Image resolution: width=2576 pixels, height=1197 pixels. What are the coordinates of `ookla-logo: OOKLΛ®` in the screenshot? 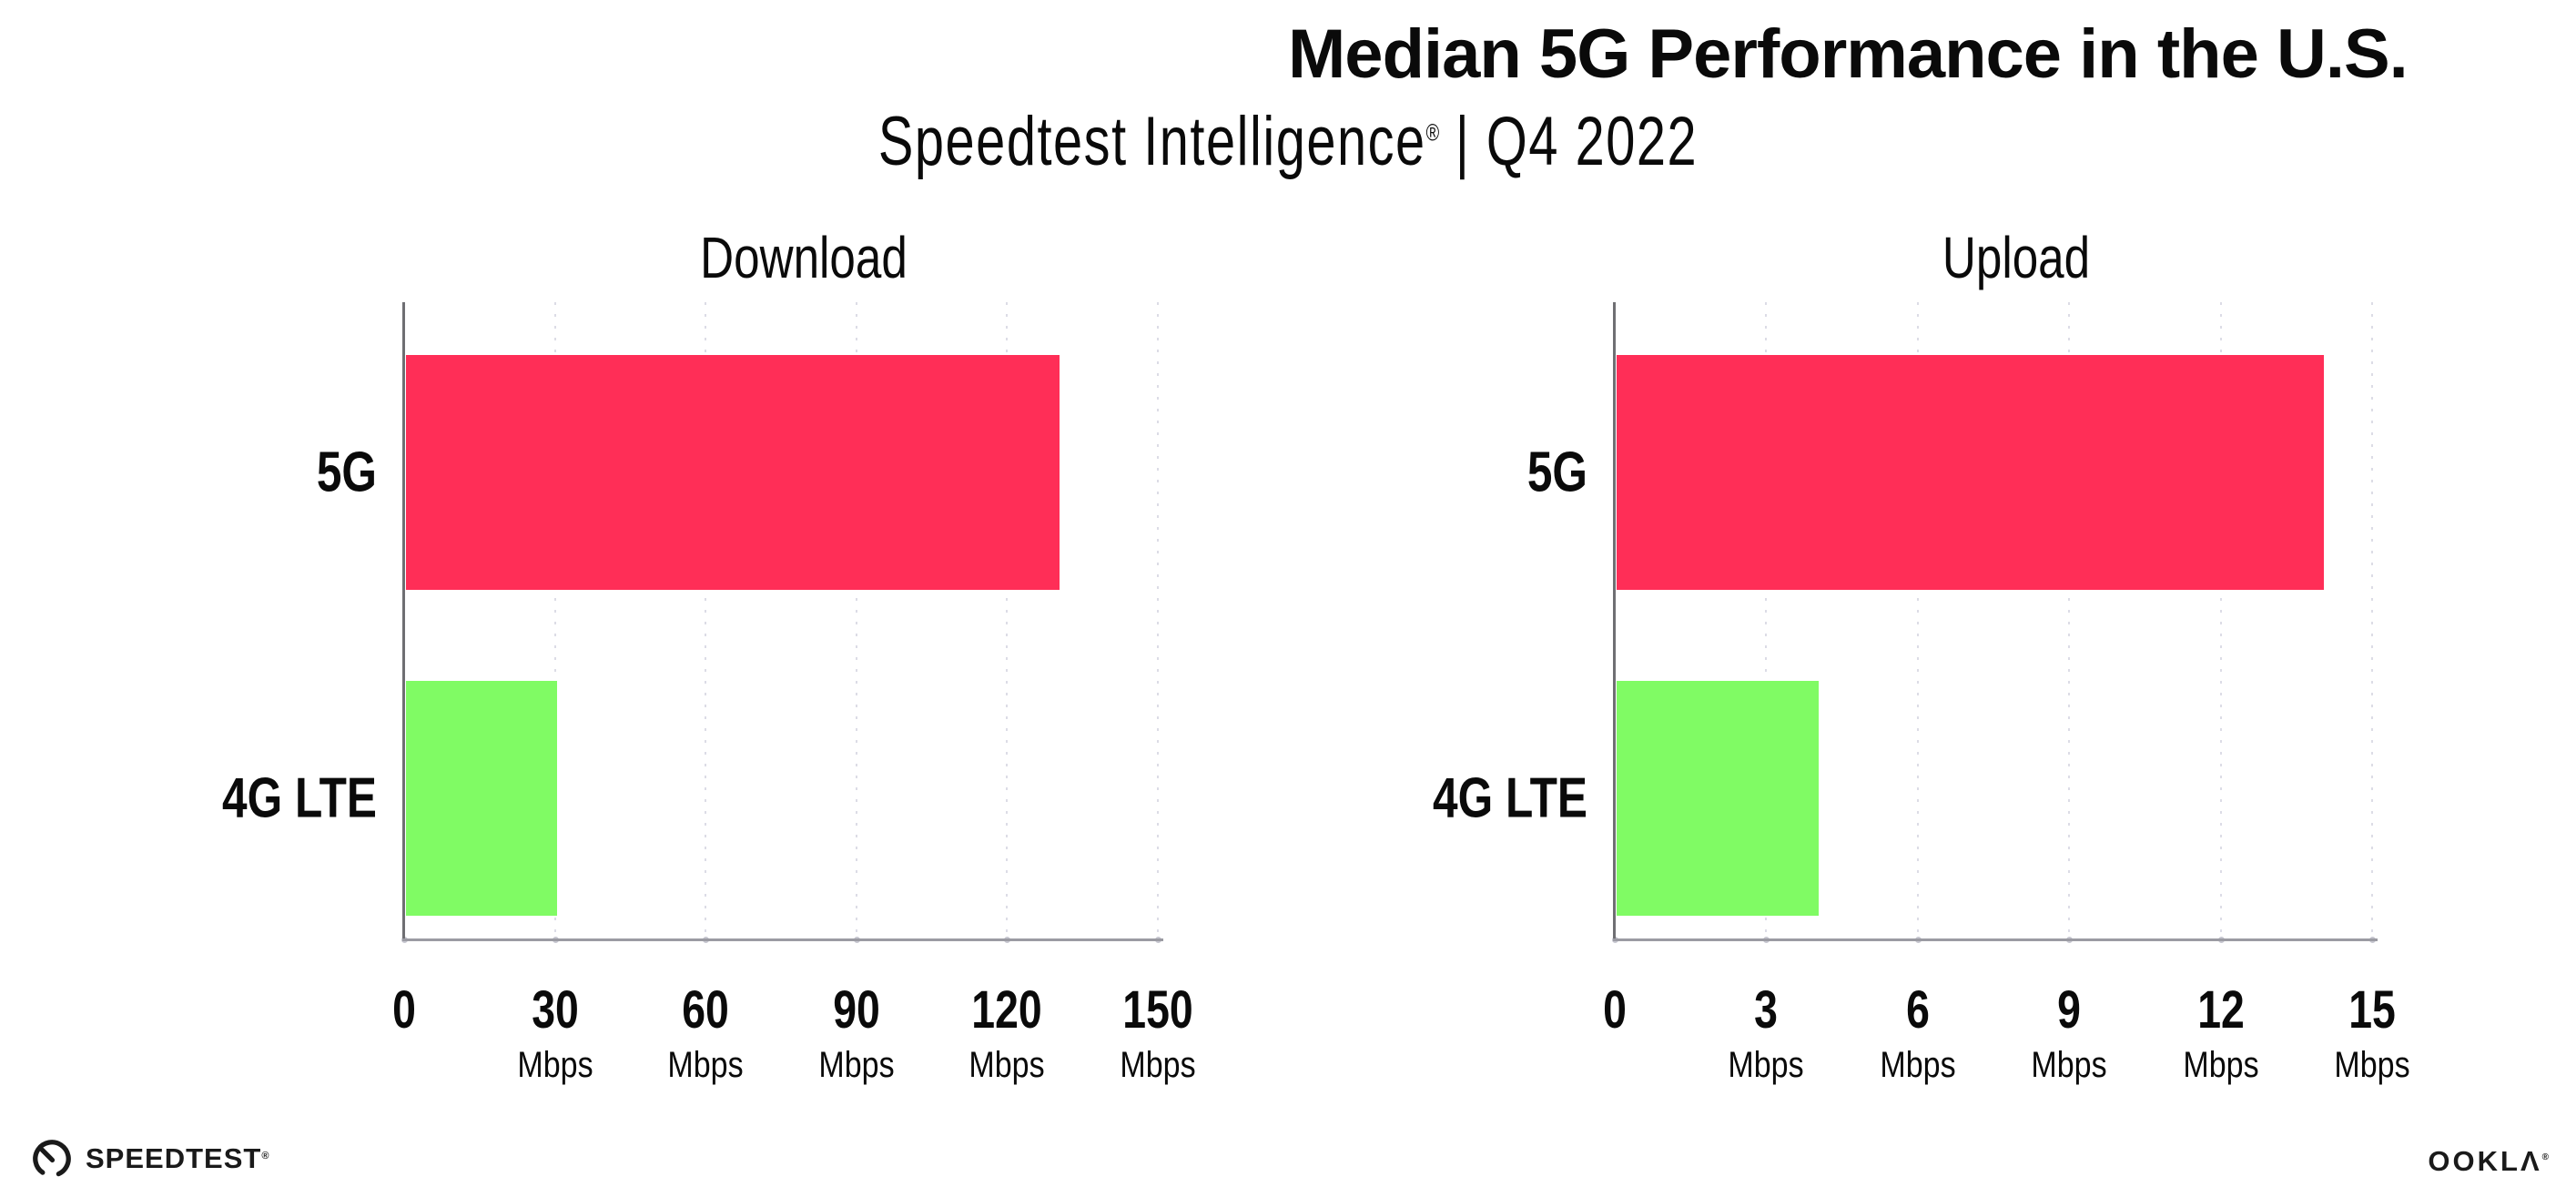 It's located at (2488, 1162).